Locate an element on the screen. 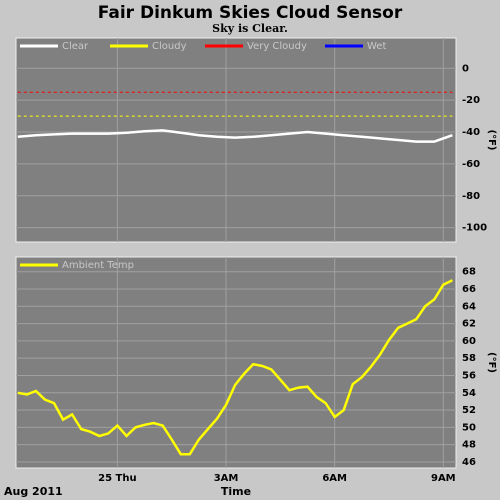 The image size is (500, 500). date-label: Aug 2011 is located at coordinates (33, 491).